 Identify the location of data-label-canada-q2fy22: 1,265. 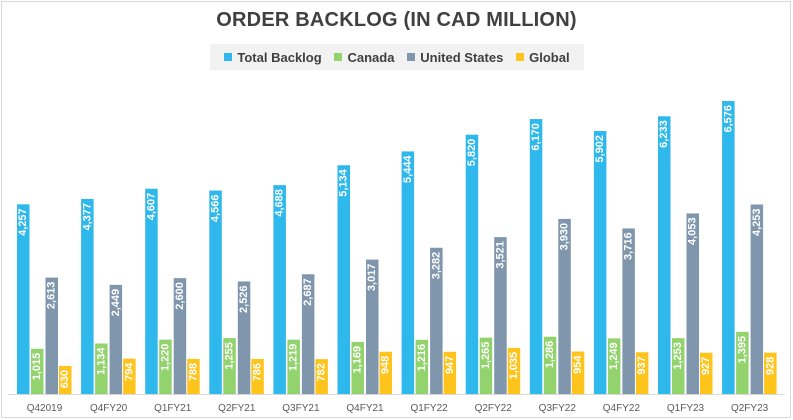
(486, 356).